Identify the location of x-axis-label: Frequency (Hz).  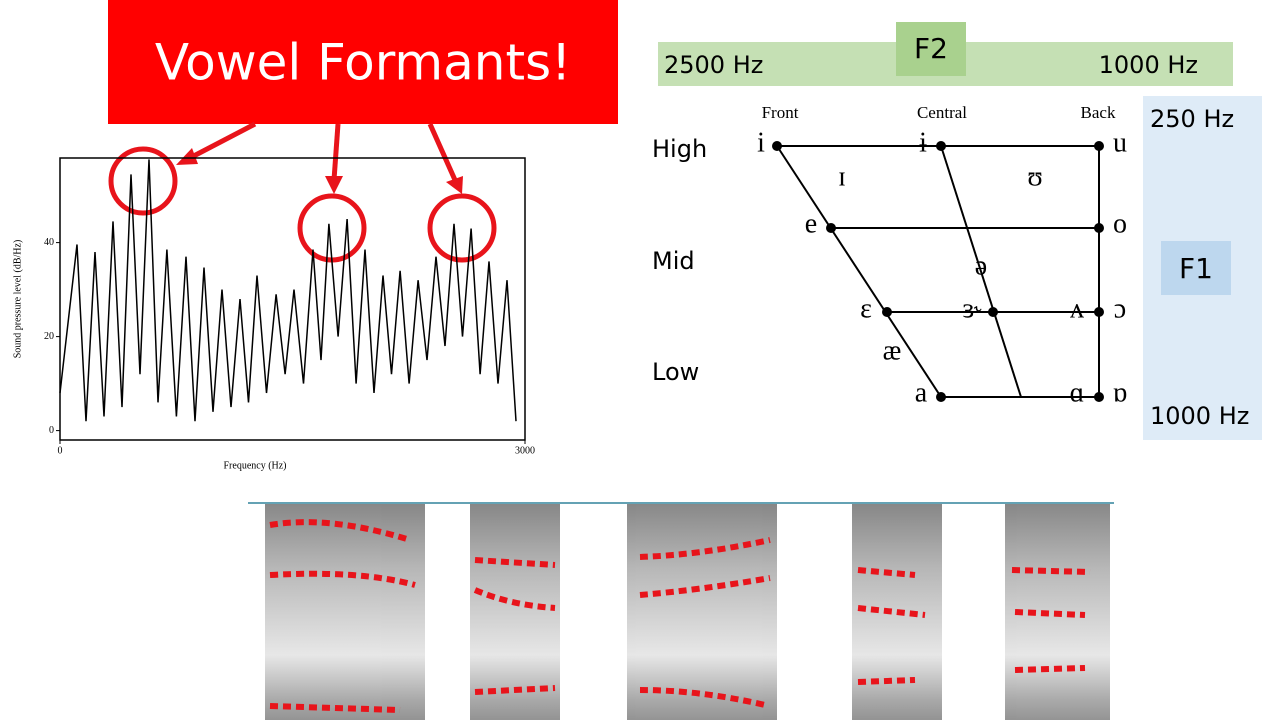
(254, 465).